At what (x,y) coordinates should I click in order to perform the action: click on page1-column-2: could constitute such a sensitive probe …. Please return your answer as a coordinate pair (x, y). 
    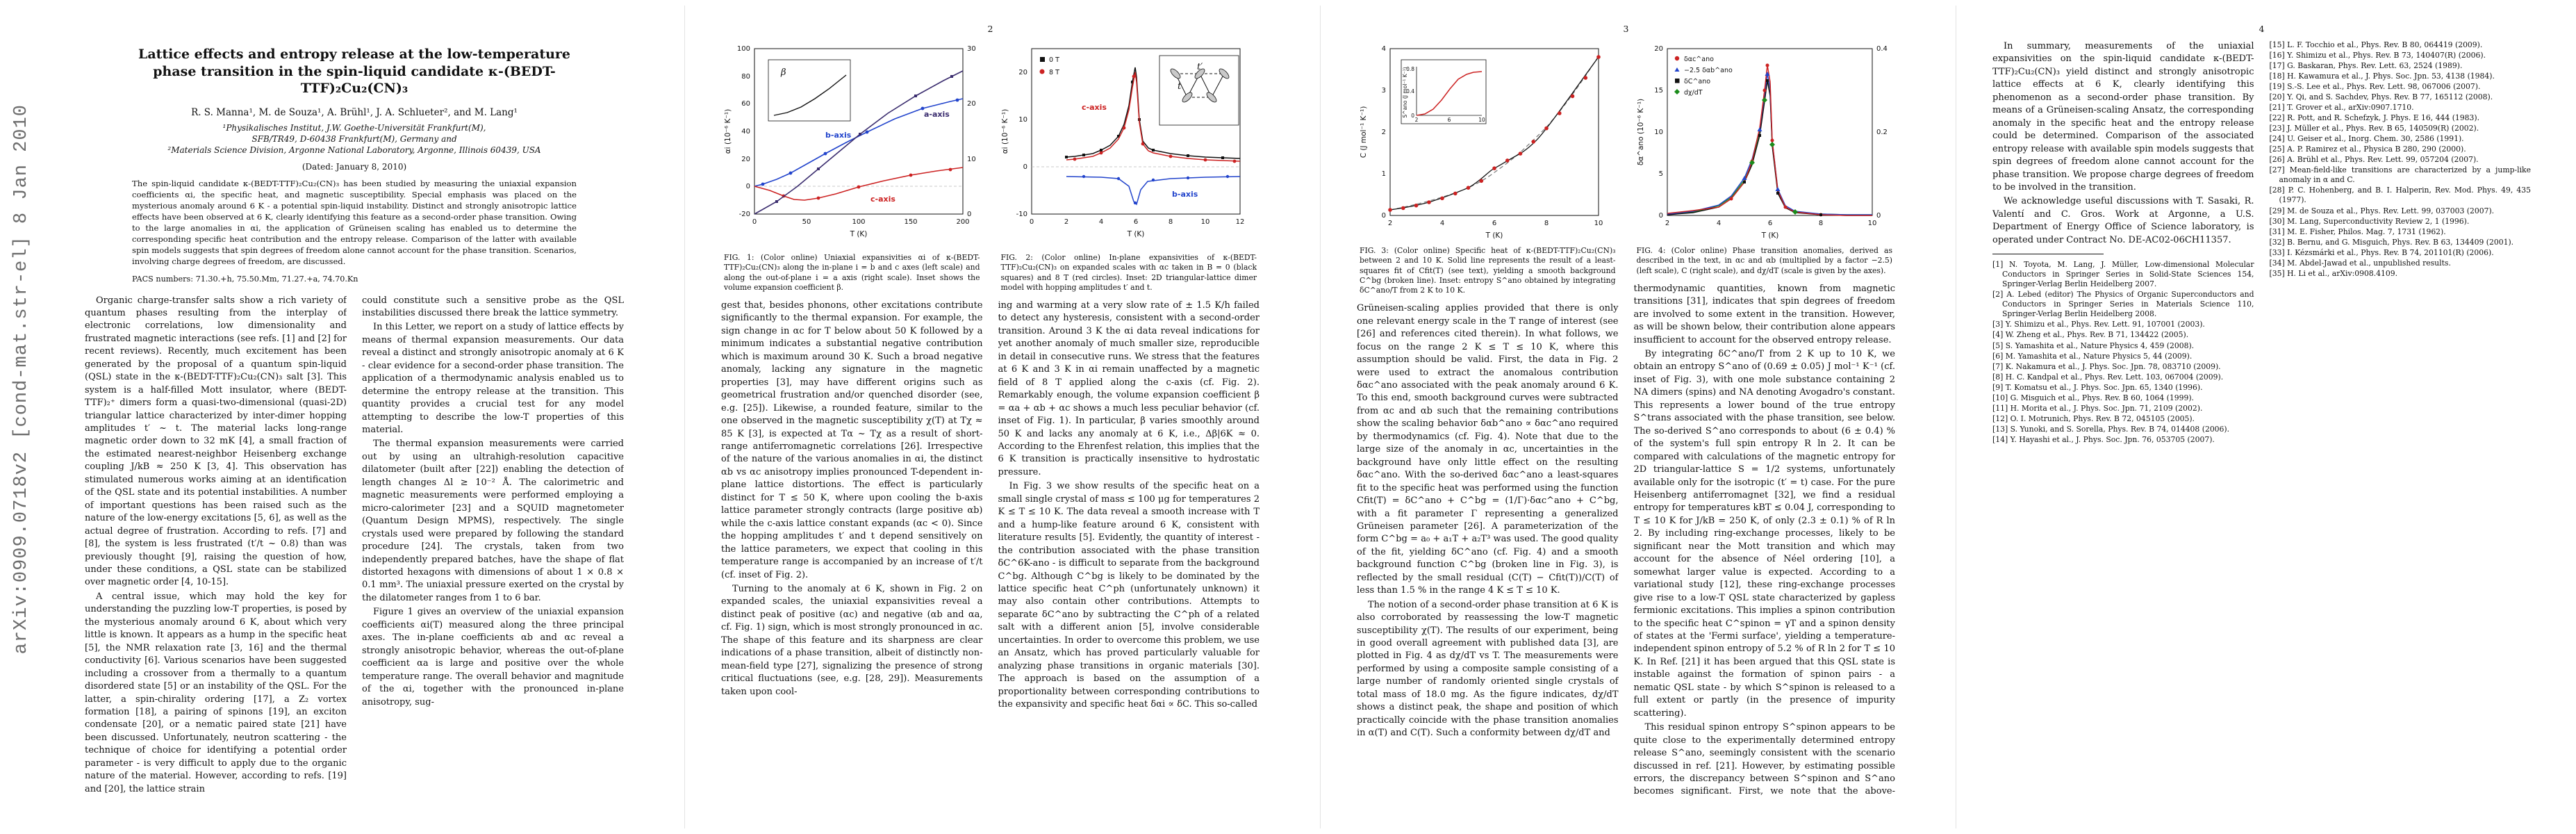
    Looking at the image, I should click on (493, 564).